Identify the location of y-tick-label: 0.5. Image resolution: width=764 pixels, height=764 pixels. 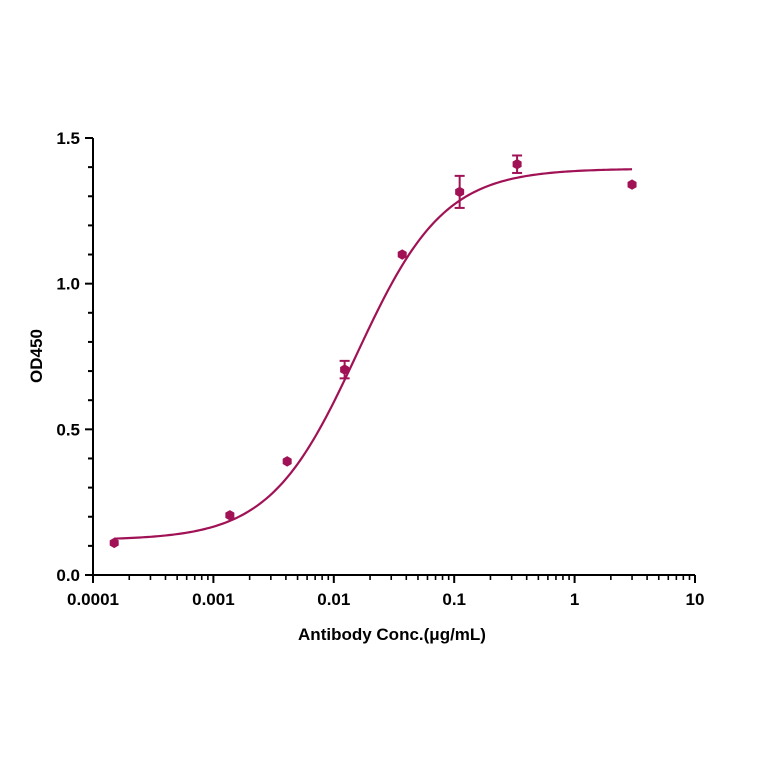
(68, 429).